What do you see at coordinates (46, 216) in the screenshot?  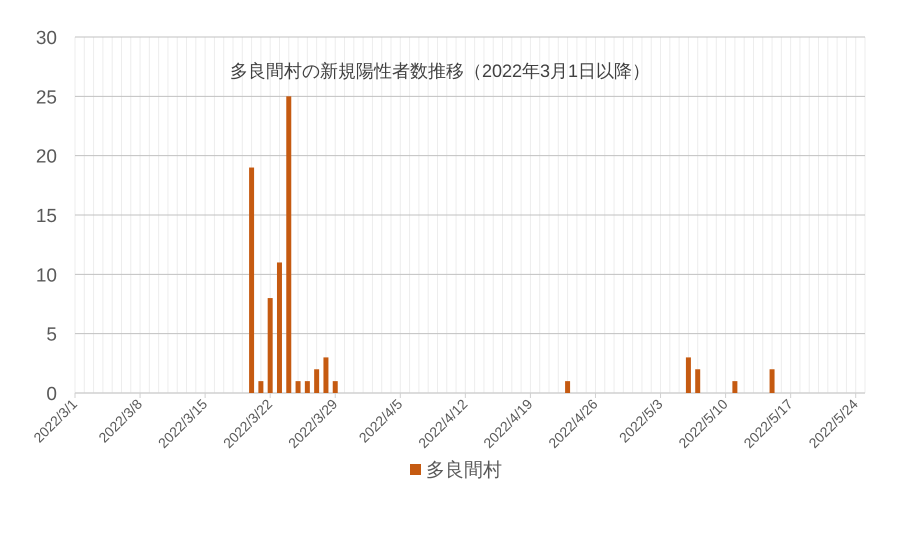 I see `y-tick-label: 15` at bounding box center [46, 216].